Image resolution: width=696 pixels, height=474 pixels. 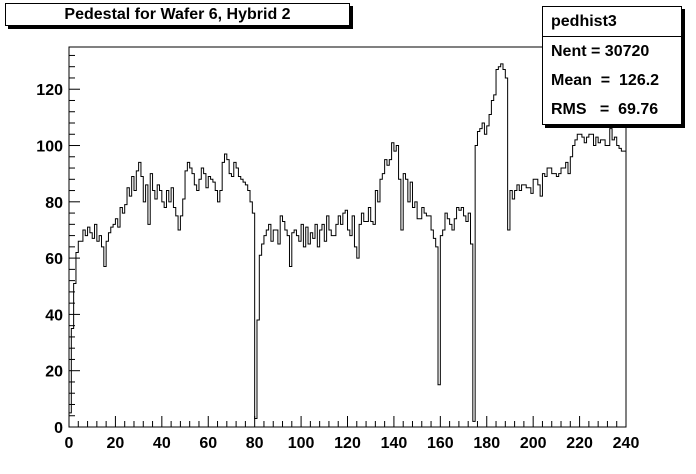 I want to click on y-axis: 0 20 40 60 80 100 120, so click(x=58, y=245).